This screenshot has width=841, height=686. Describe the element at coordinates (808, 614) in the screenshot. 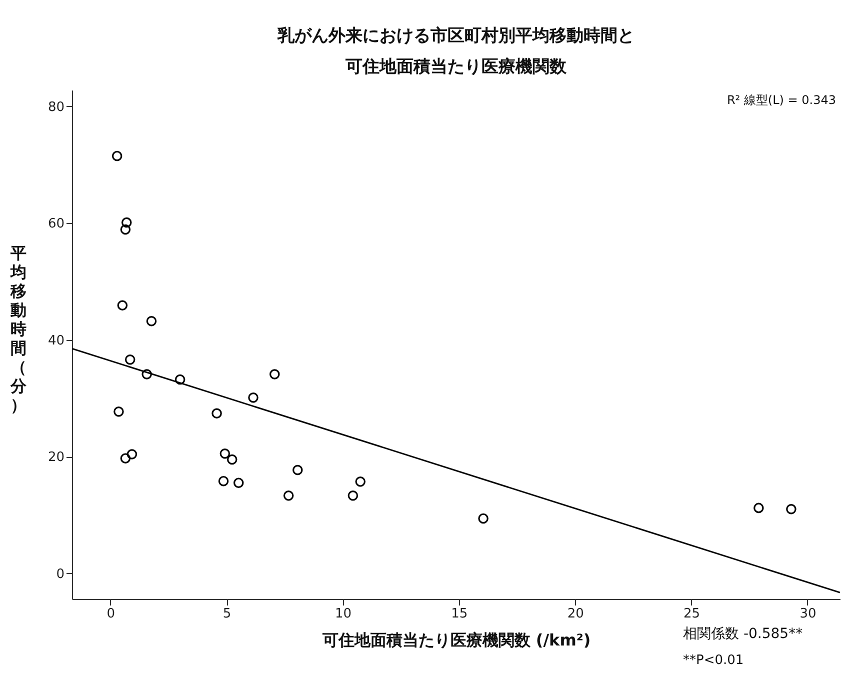

I see `x-tick-label: 30` at that location.